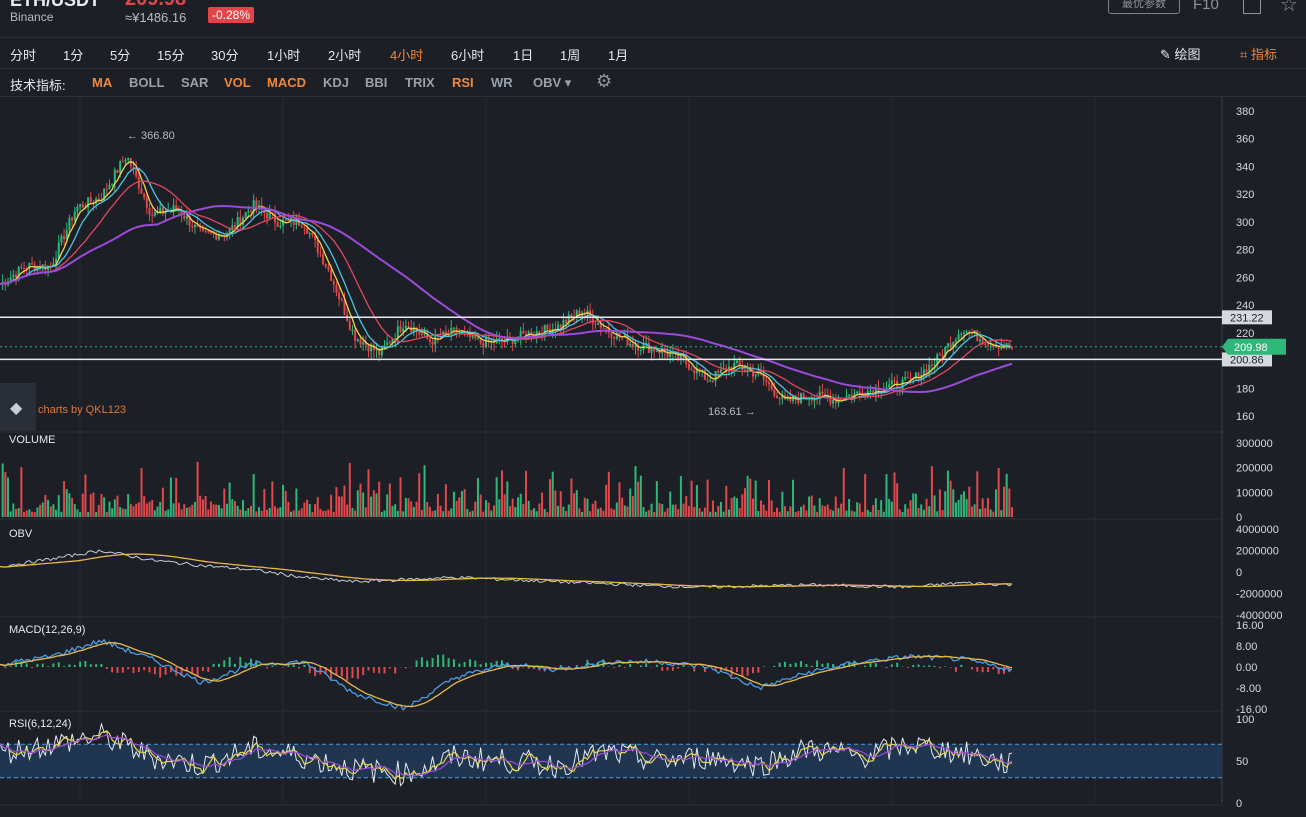 The height and width of the screenshot is (817, 1306). What do you see at coordinates (1206, 6) in the screenshot?
I see `f10-button: F10` at bounding box center [1206, 6].